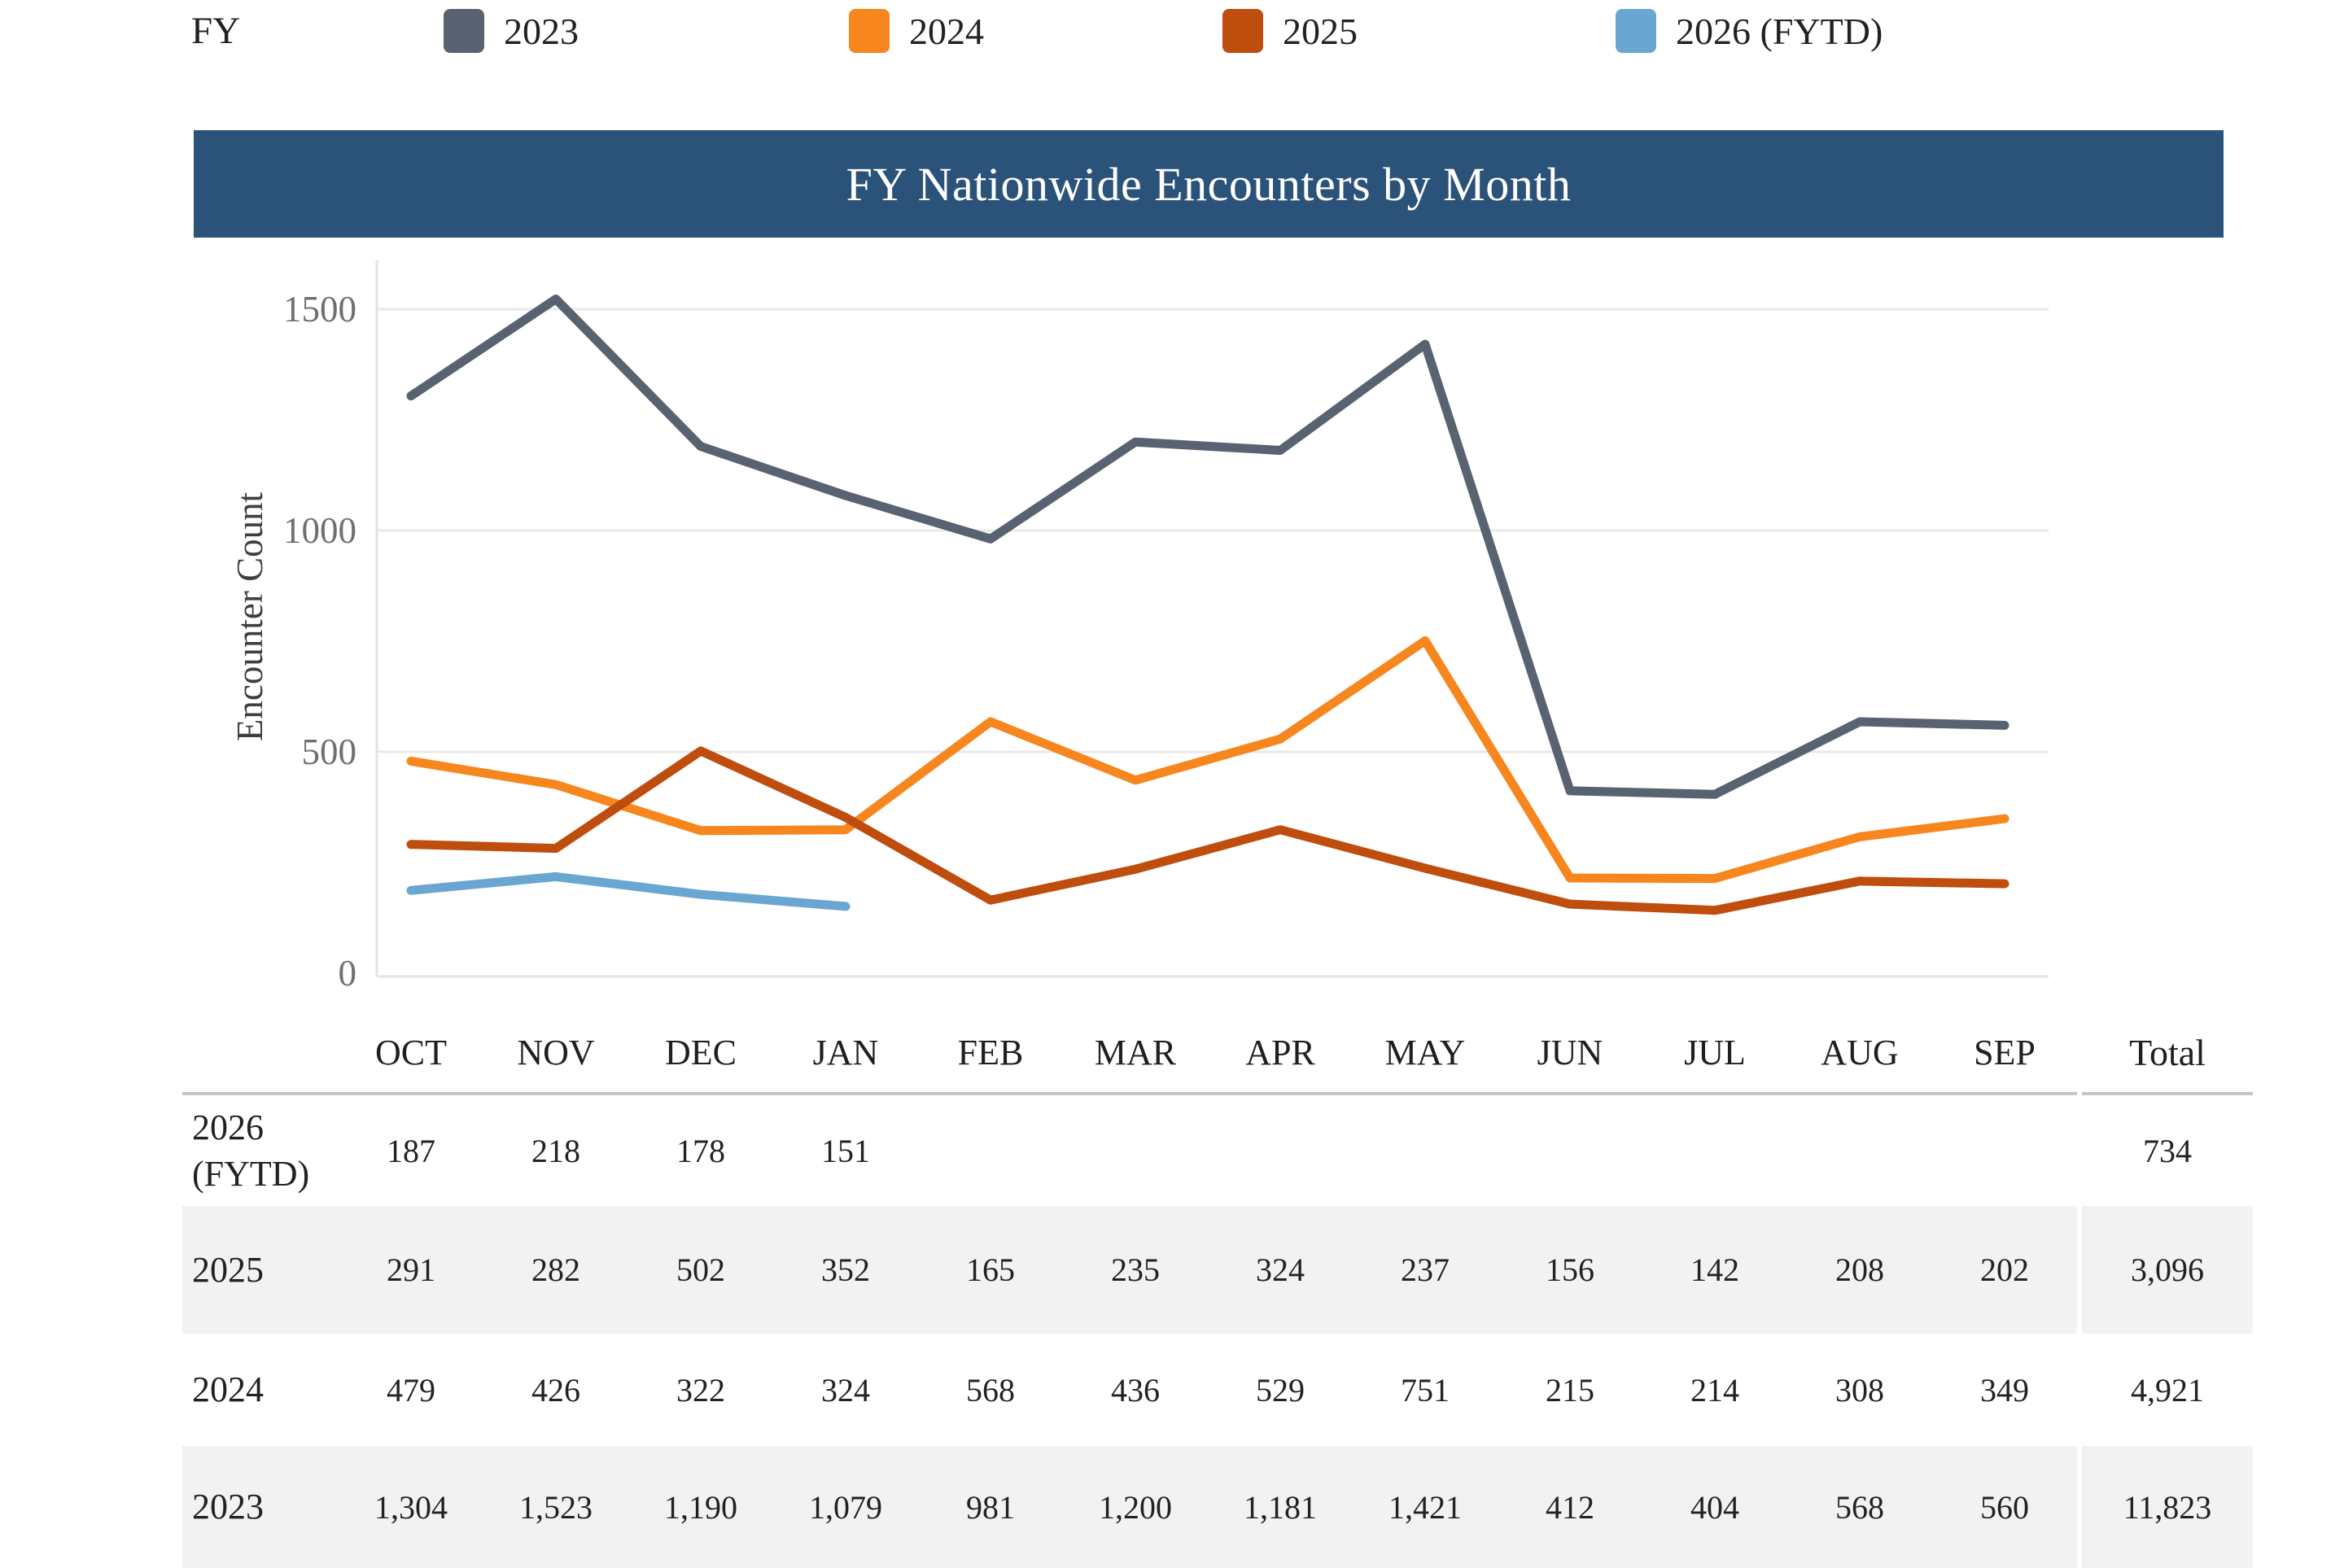  Describe the element at coordinates (846, 1507) in the screenshot. I see `value-cell-jan: 1,079` at that location.